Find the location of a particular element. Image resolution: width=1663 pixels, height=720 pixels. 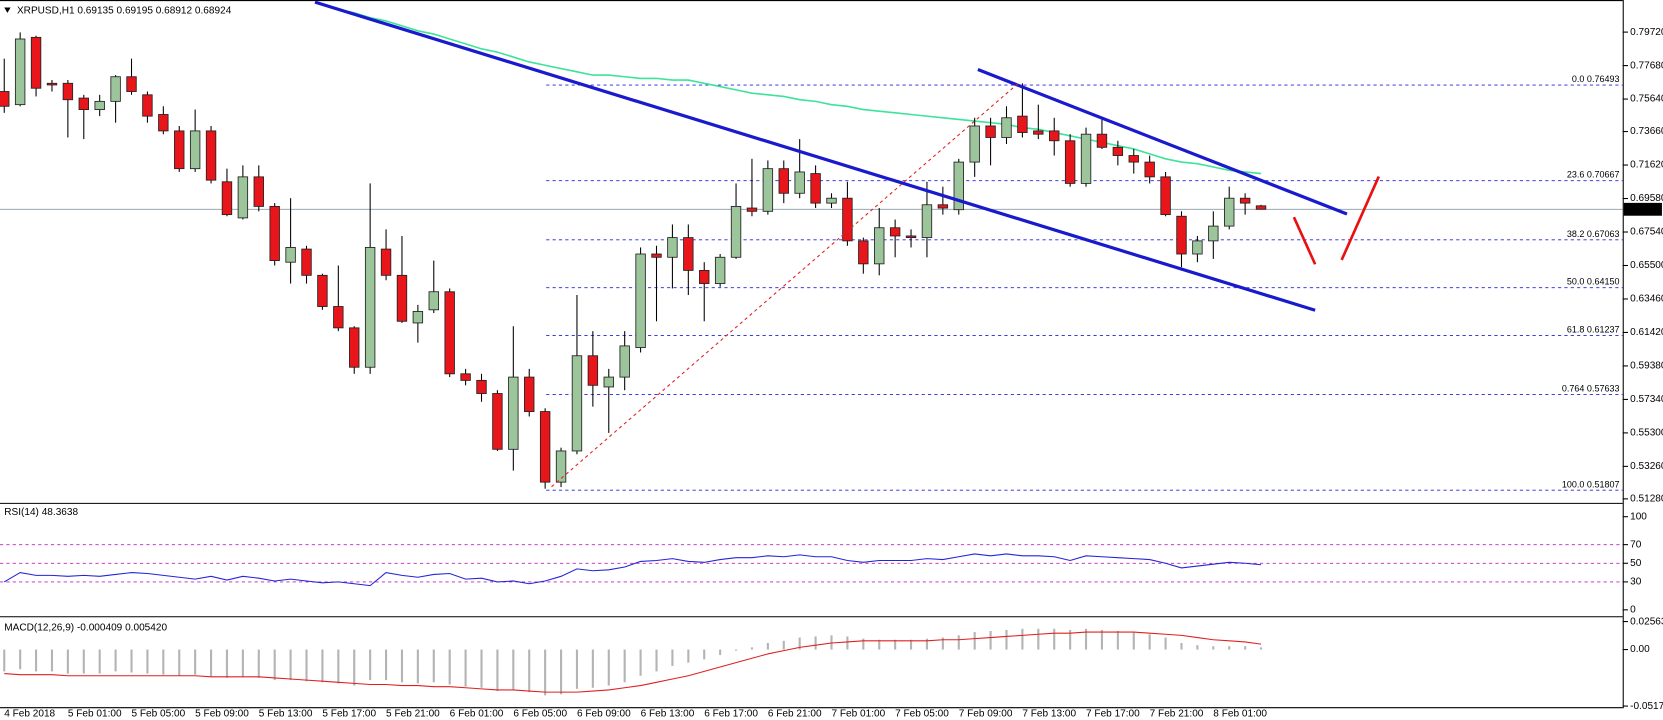

fib-label: 38.2 0.67063 is located at coordinates (1593, 234).